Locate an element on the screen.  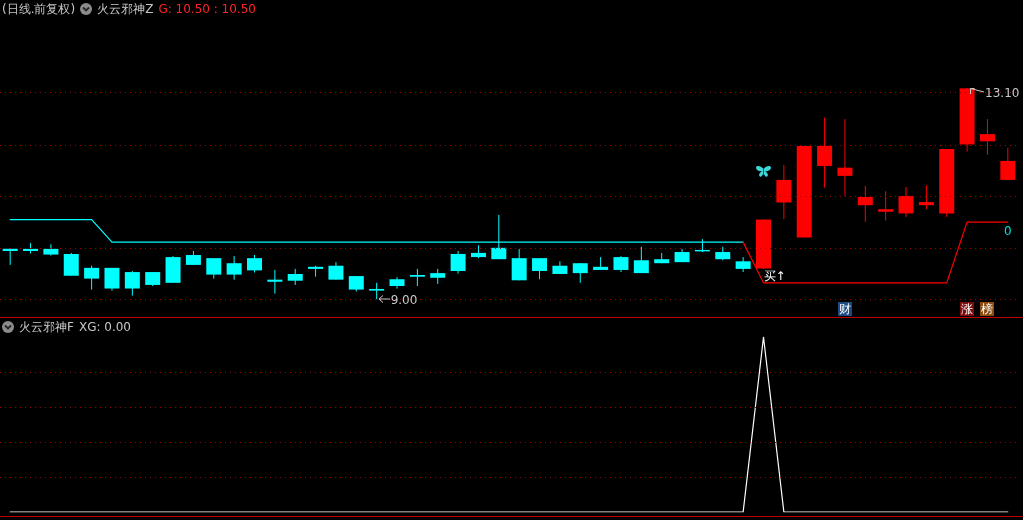
annotation: 13.10 is located at coordinates (1002, 92).